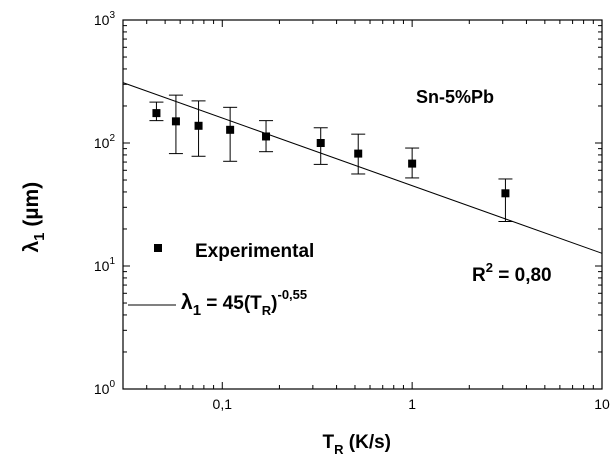 Image resolution: width=613 pixels, height=464 pixels. I want to click on y-tick-label: 10⁰, so click(105, 388).